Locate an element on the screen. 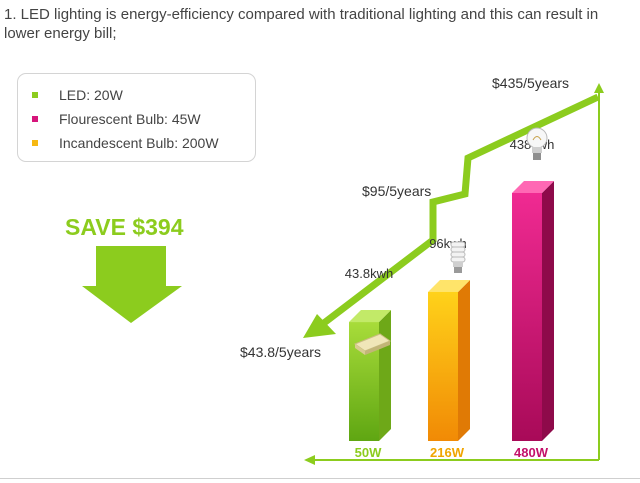 The height and width of the screenshot is (483, 640). cost-label-0: $43.8/5years is located at coordinates (280, 352).